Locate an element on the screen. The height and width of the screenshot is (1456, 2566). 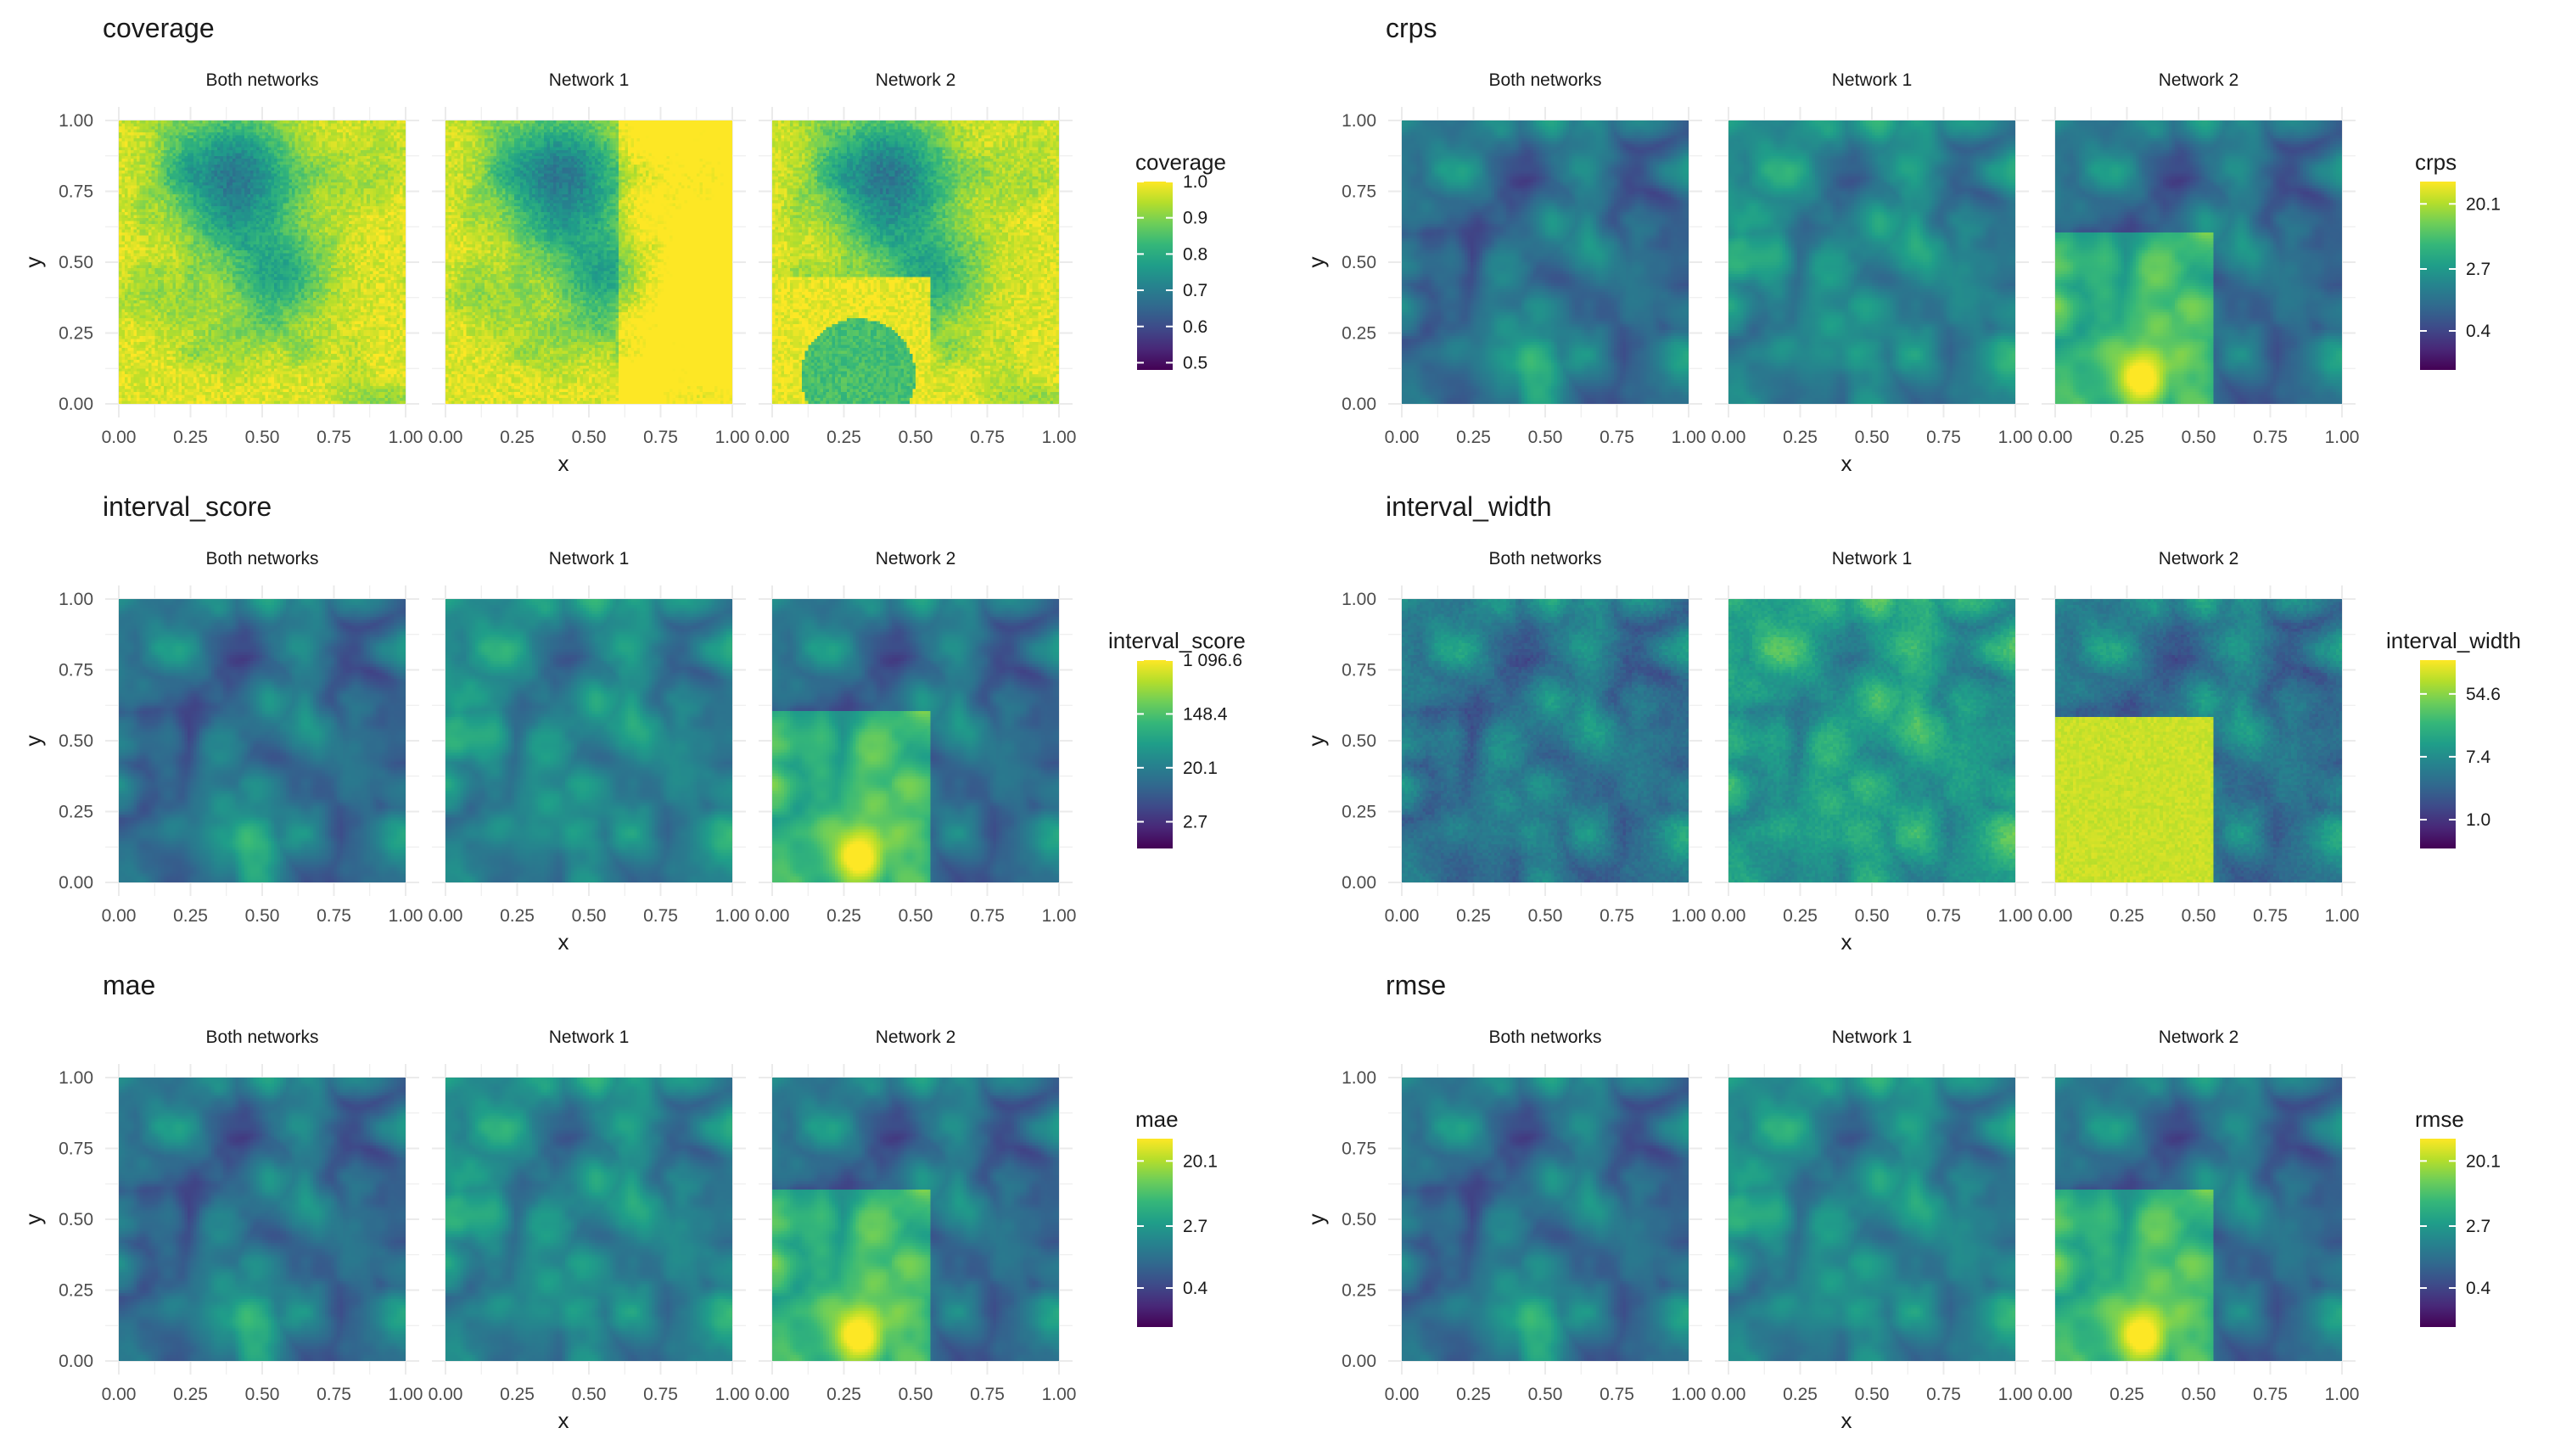
legend: interval_width 1.0 7.4 54.6 is located at coordinates (2453, 738).